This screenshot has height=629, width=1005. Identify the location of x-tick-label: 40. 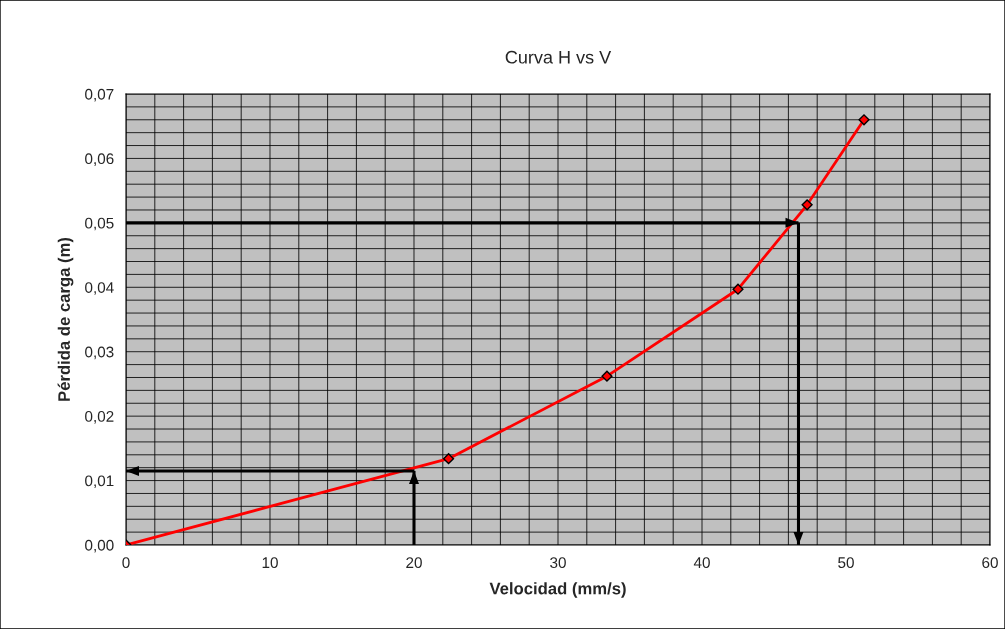
(701, 563).